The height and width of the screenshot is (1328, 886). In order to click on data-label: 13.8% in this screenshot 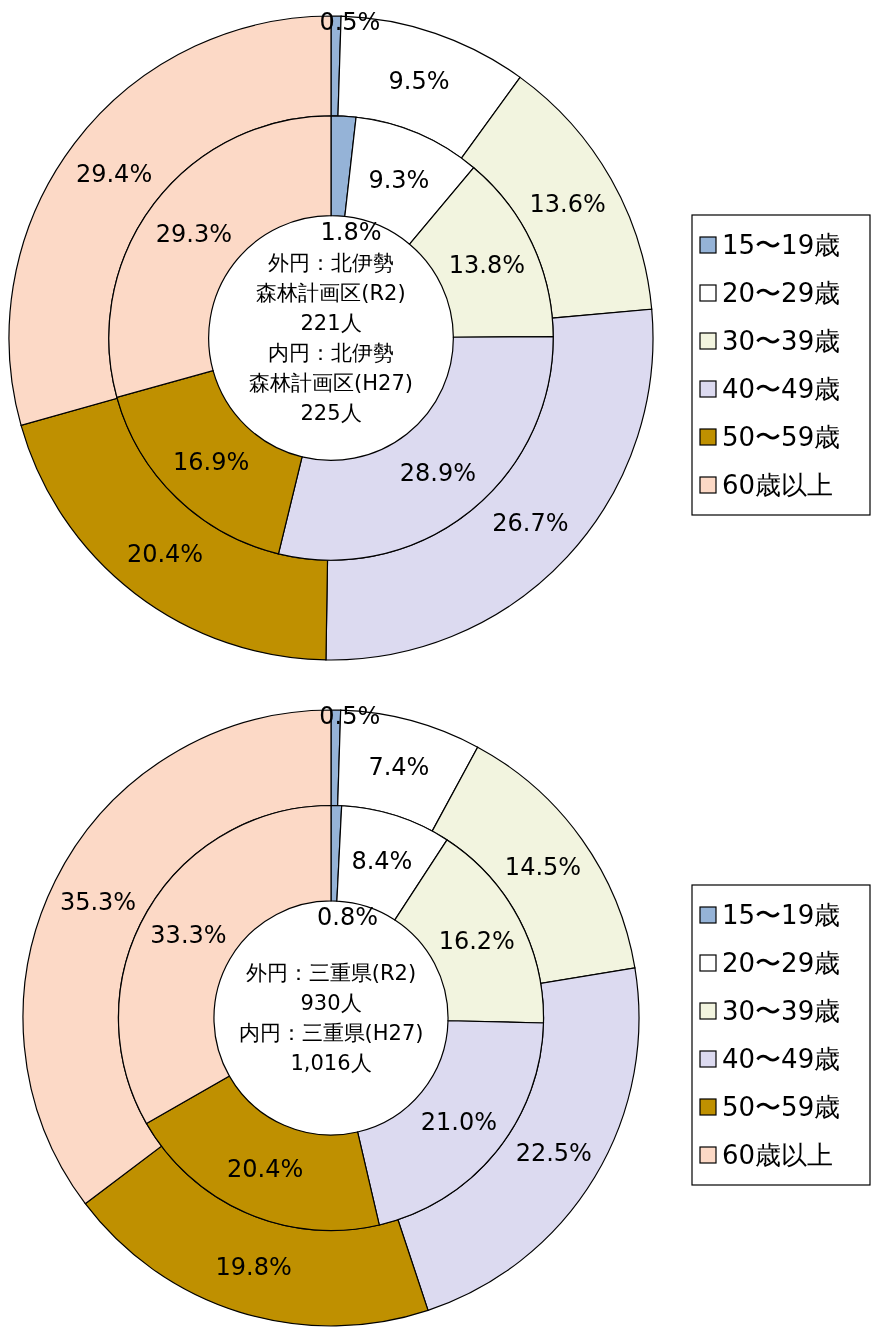, I will do `click(486, 264)`.